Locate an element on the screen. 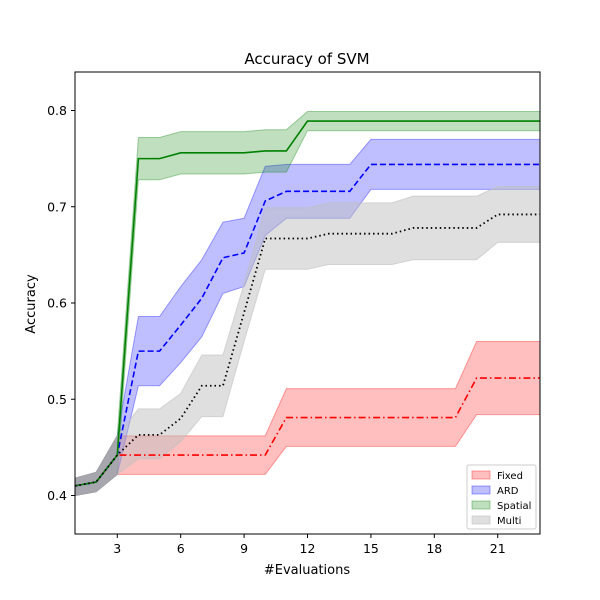 The height and width of the screenshot is (600, 600). y-tick-label: 0.6 is located at coordinates (57, 303).